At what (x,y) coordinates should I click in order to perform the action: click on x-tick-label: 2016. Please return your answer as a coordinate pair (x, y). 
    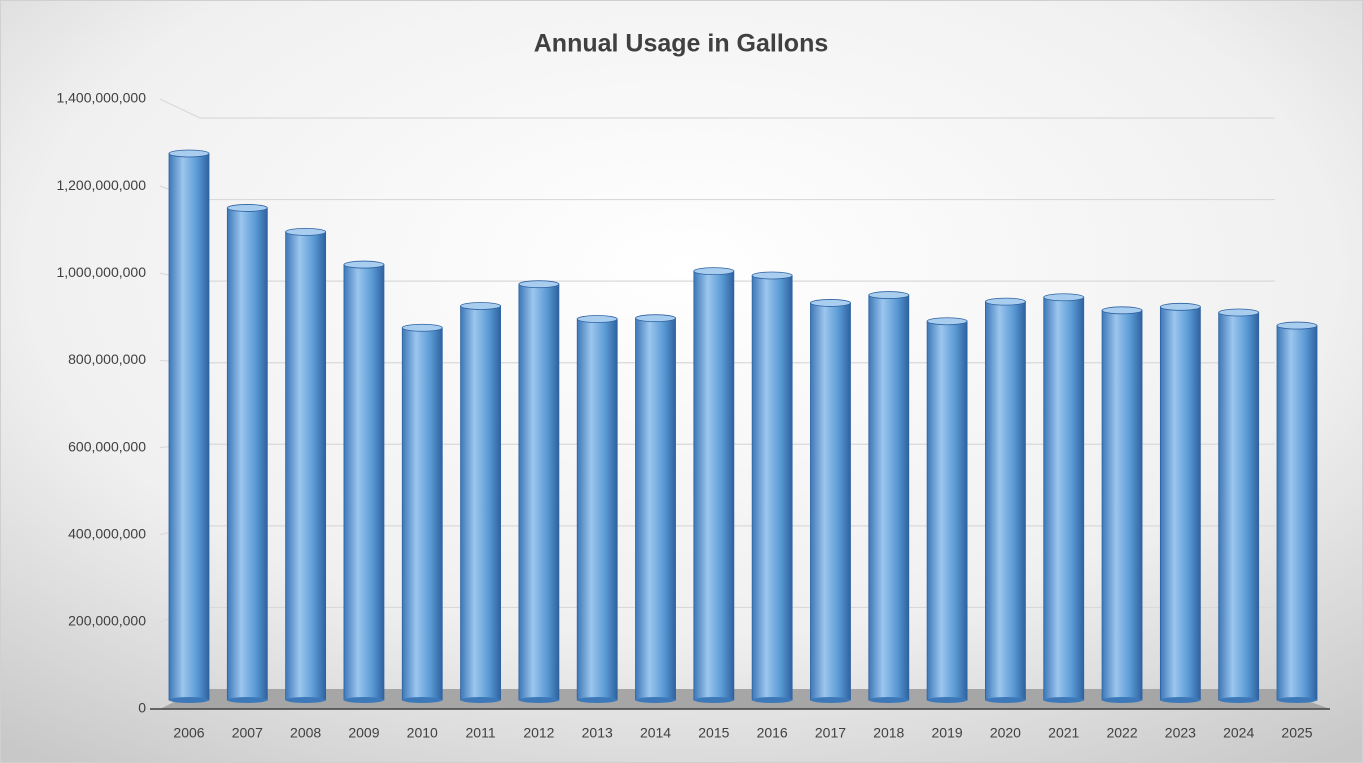
    Looking at the image, I should click on (772, 733).